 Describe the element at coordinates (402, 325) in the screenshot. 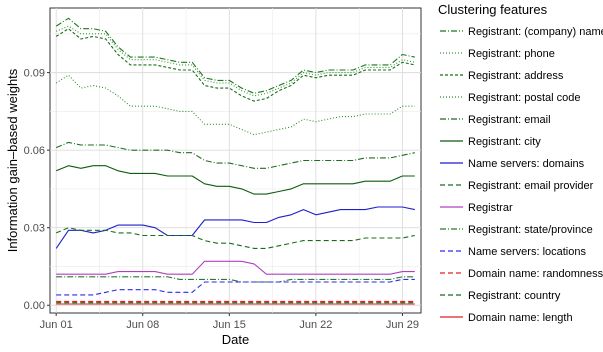

I see `x-tick-label: Jun 29` at that location.